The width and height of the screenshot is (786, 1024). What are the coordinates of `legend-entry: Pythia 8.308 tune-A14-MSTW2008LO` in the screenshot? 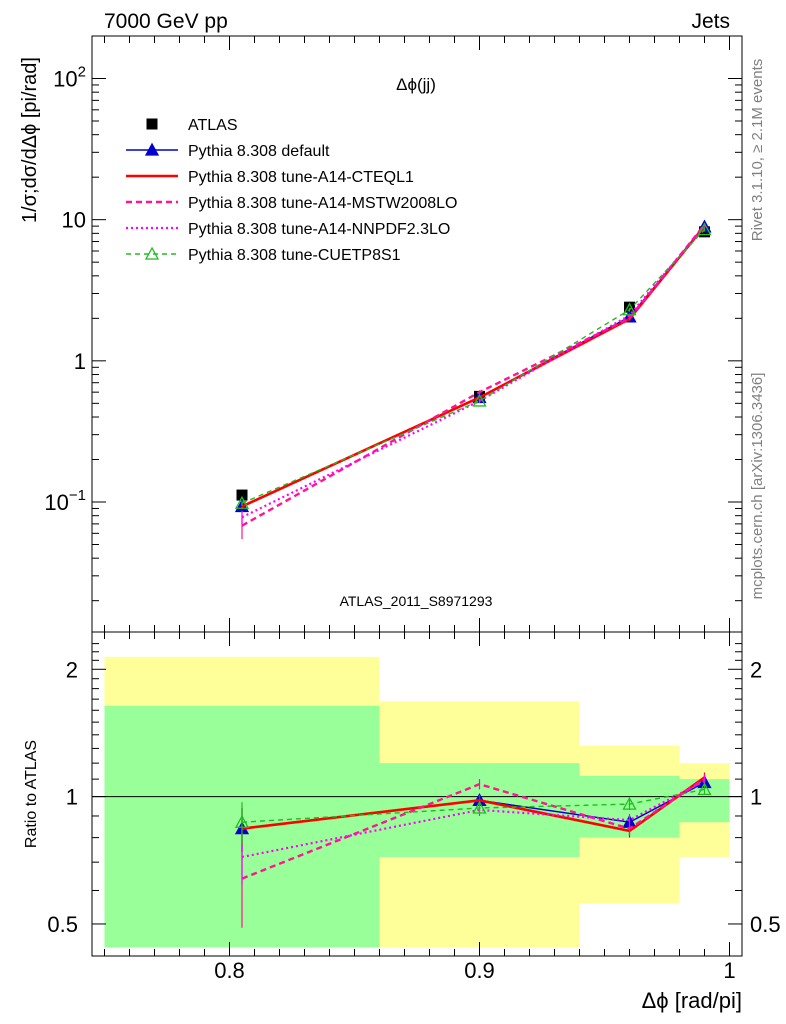 It's located at (291, 203).